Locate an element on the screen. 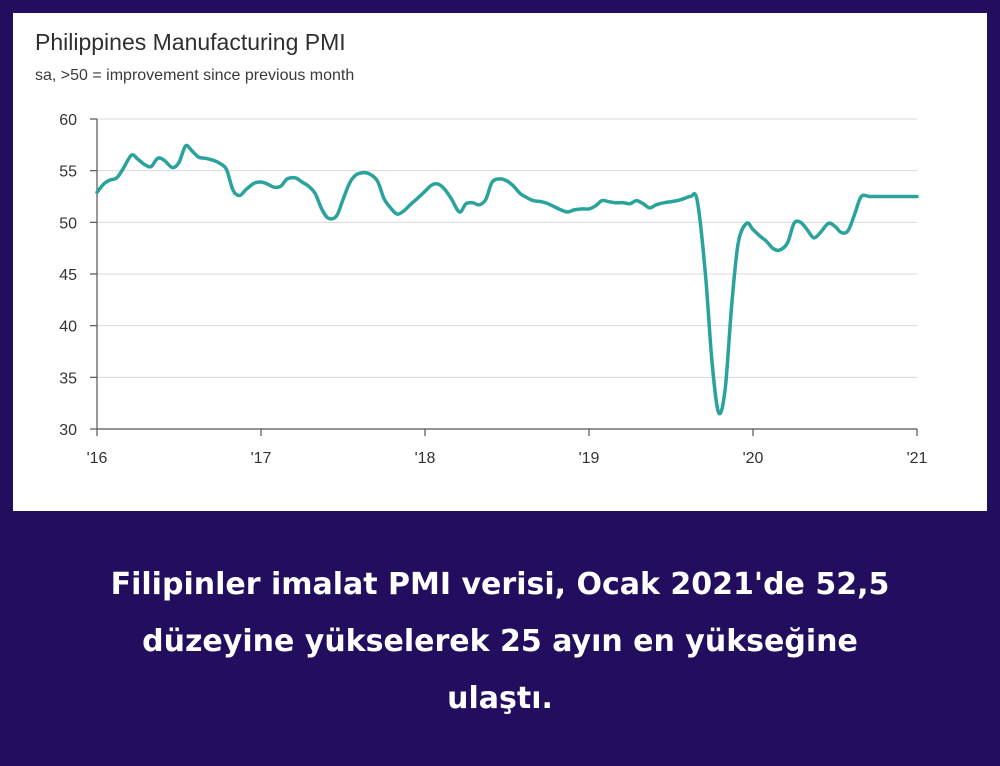 The height and width of the screenshot is (766, 1000). y-tick-label: 60 is located at coordinates (68, 120).